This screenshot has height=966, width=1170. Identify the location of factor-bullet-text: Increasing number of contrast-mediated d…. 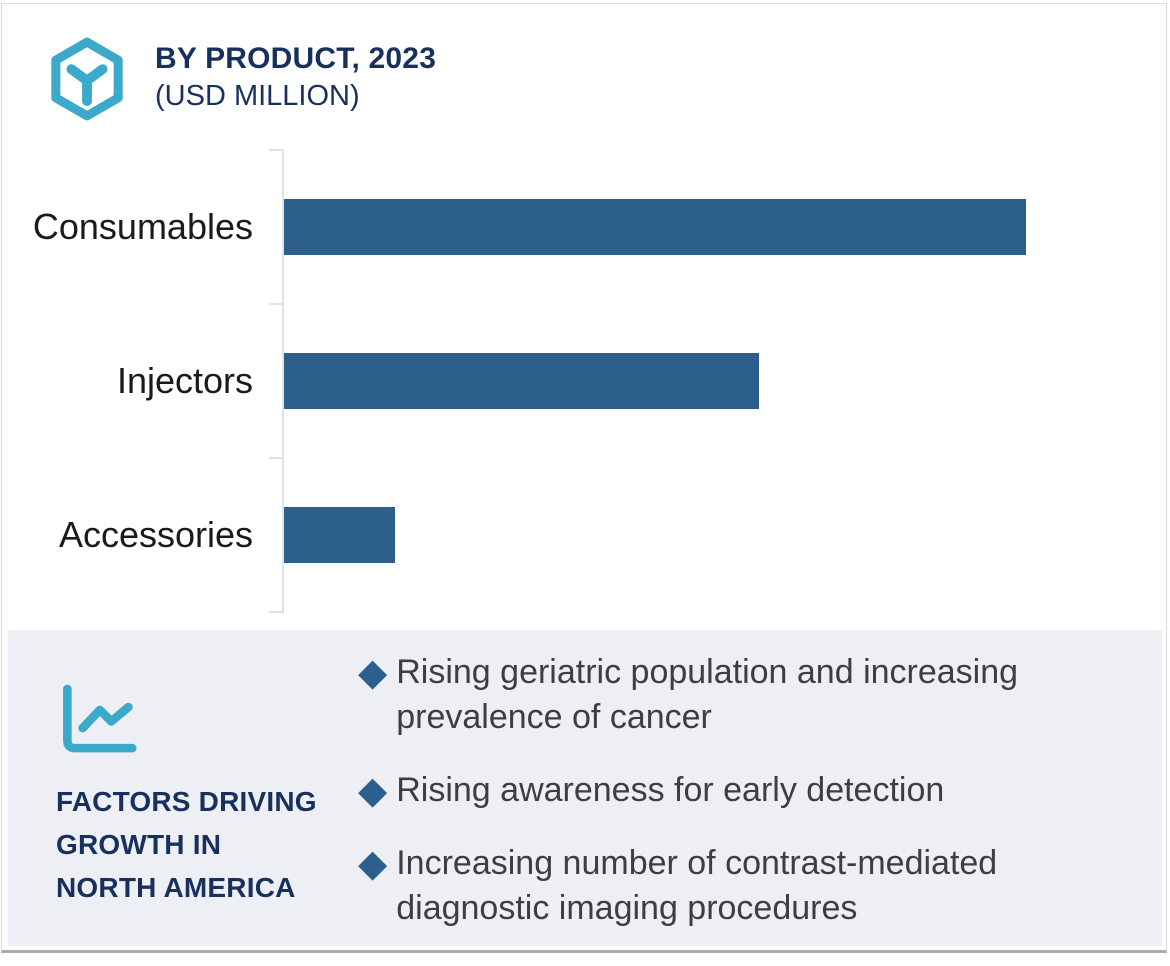
(697, 885).